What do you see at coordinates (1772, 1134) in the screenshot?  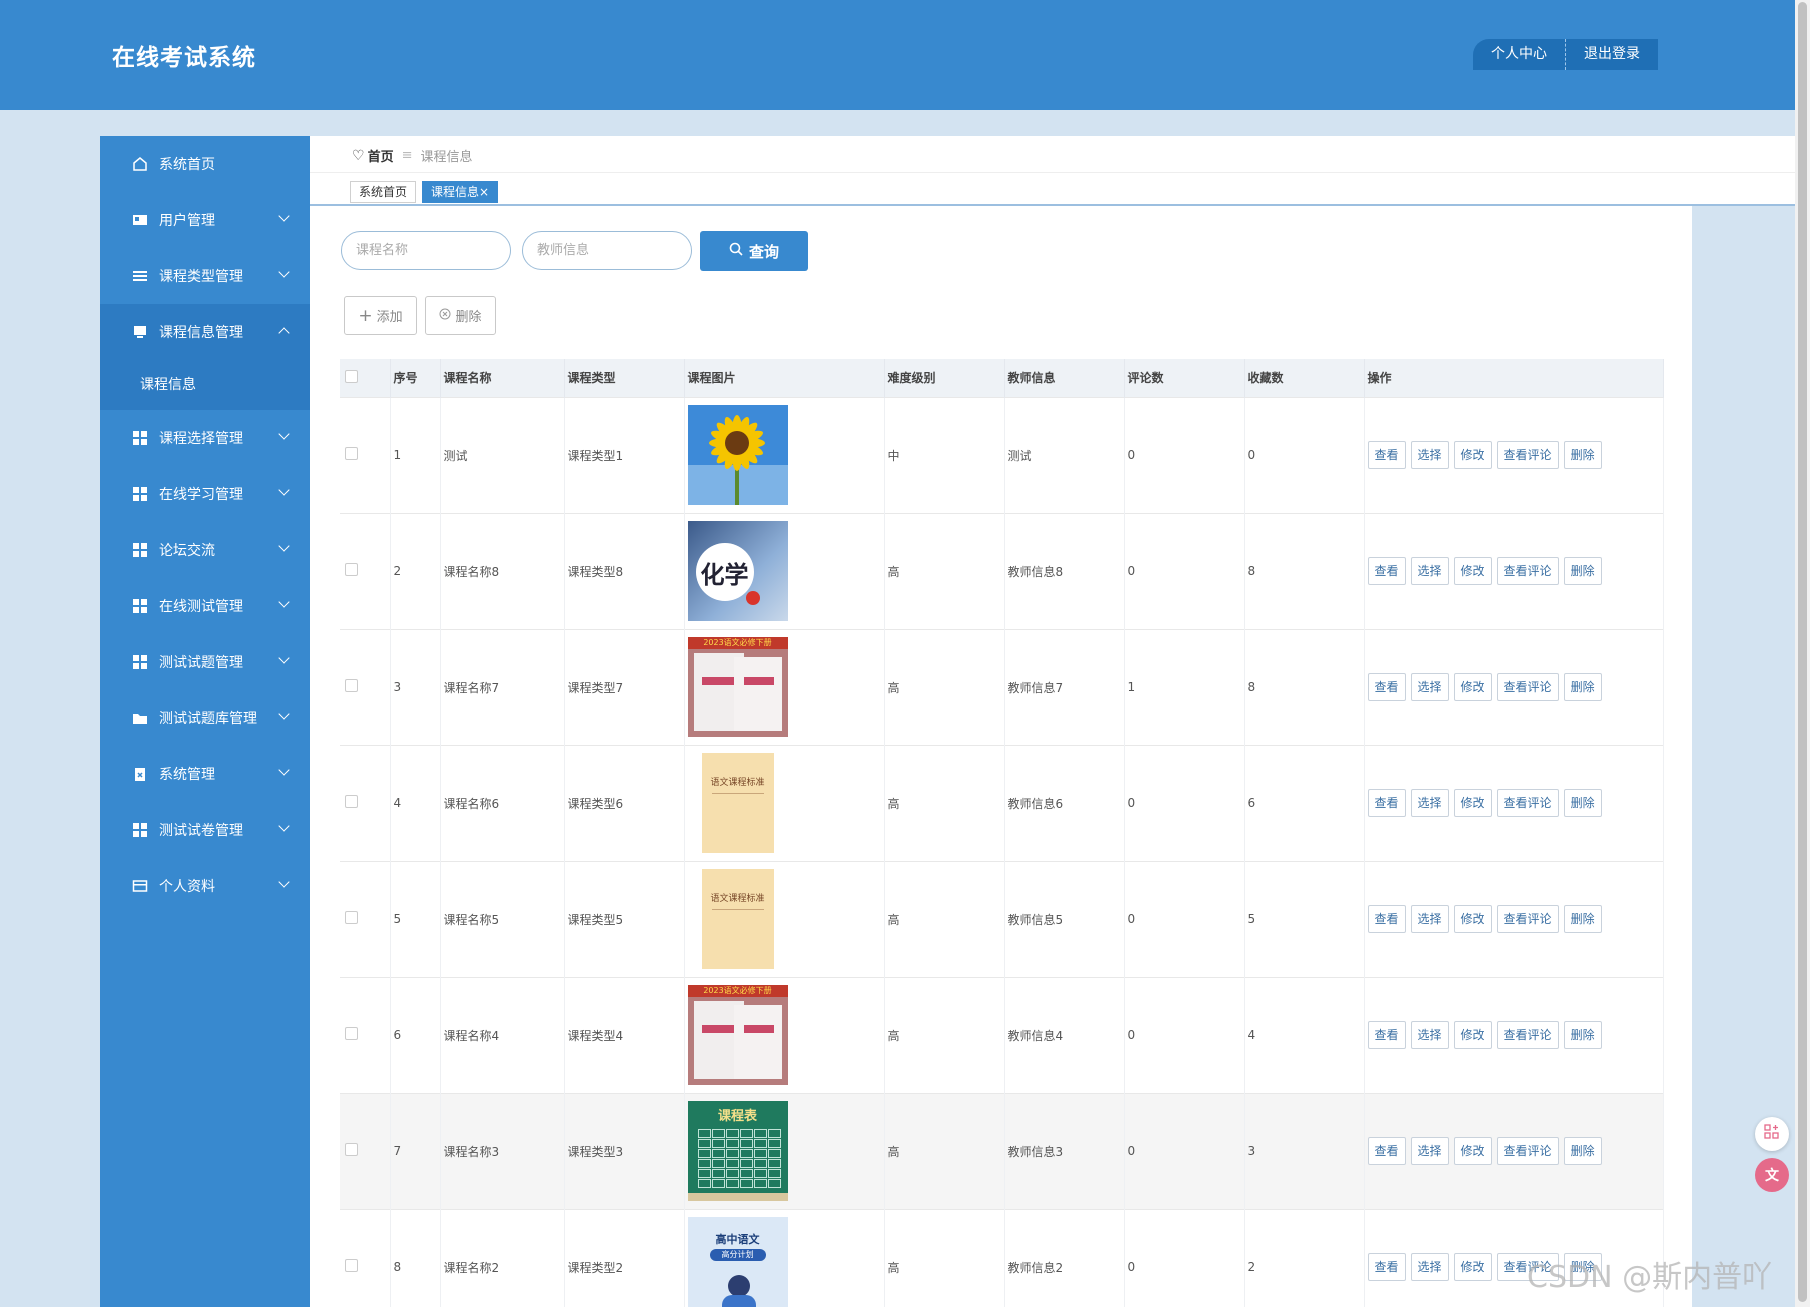 I see `apps-float-button` at bounding box center [1772, 1134].